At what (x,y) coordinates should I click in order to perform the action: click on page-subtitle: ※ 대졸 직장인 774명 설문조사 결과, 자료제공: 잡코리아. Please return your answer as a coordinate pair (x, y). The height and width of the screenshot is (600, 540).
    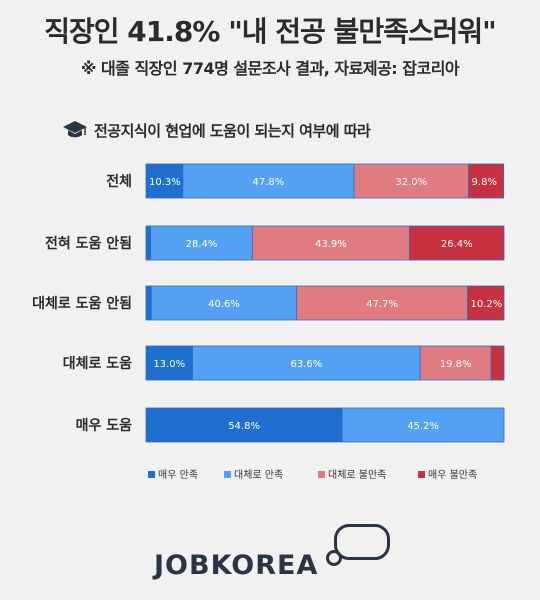
    Looking at the image, I should click on (270, 68).